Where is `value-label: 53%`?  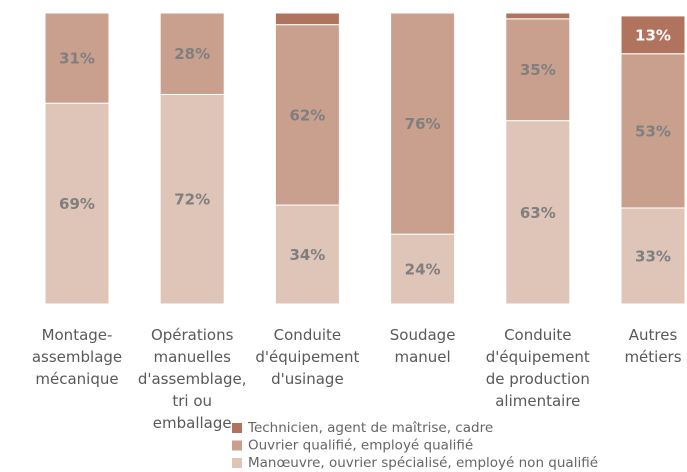
value-label: 53% is located at coordinates (653, 131).